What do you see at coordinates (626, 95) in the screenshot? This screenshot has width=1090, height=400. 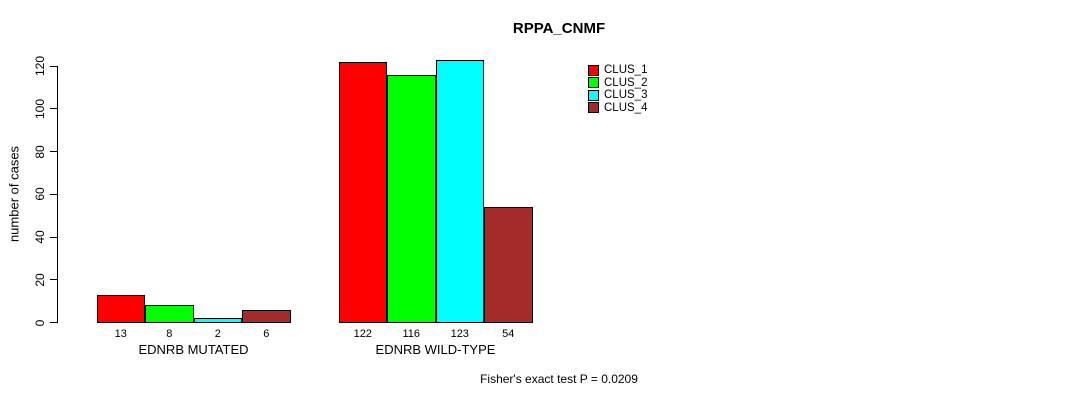 I see `legend-label: CLUS_3` at bounding box center [626, 95].